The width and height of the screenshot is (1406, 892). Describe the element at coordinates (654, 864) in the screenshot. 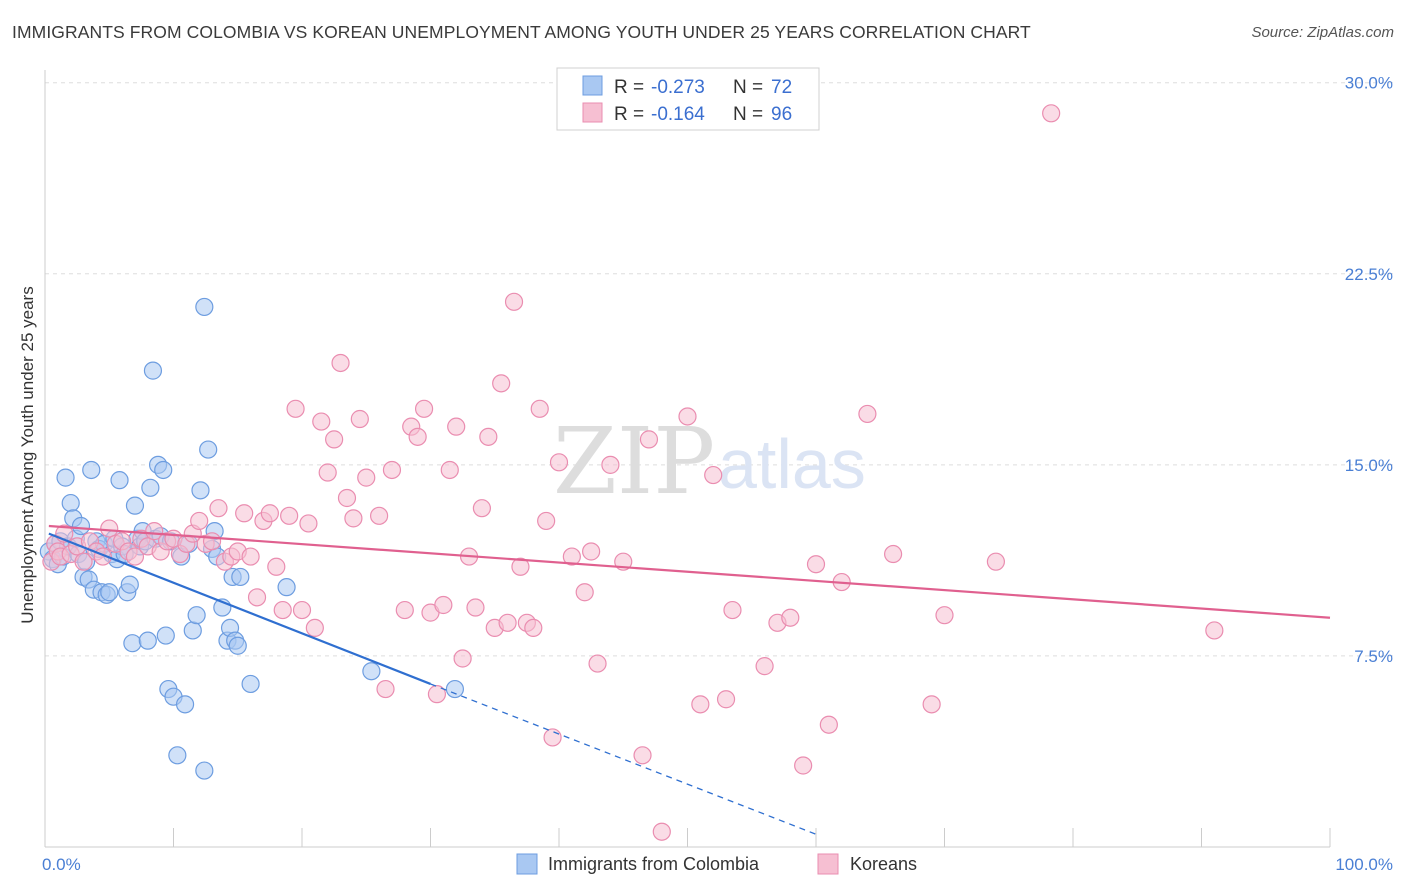

I see `legend-label-colombia: Immigrants from Colombia` at that location.